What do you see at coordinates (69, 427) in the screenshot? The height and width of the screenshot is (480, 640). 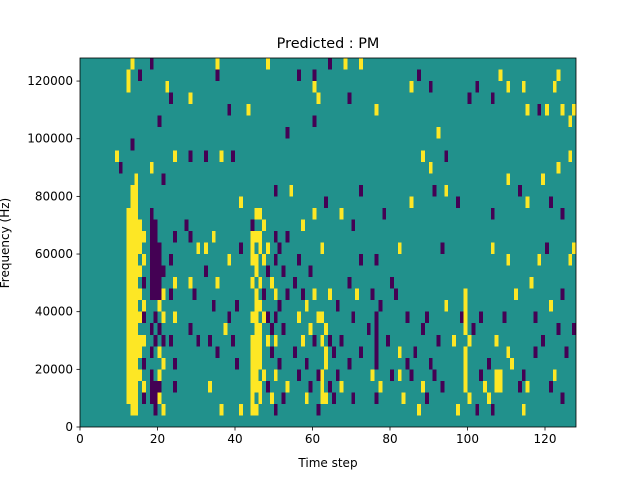 I see `y-tick-label: 0` at bounding box center [69, 427].